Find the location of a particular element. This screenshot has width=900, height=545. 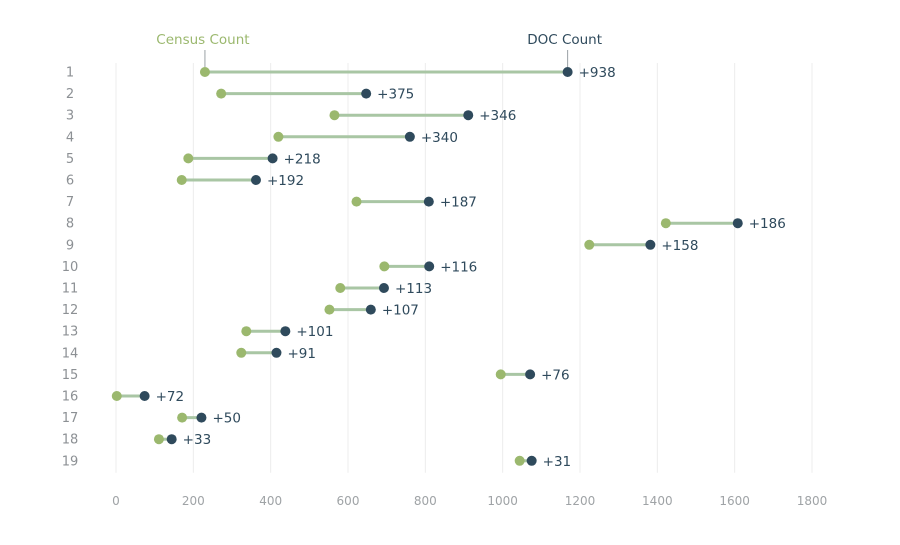

chart-row: 12 +107 is located at coordinates (240, 311).